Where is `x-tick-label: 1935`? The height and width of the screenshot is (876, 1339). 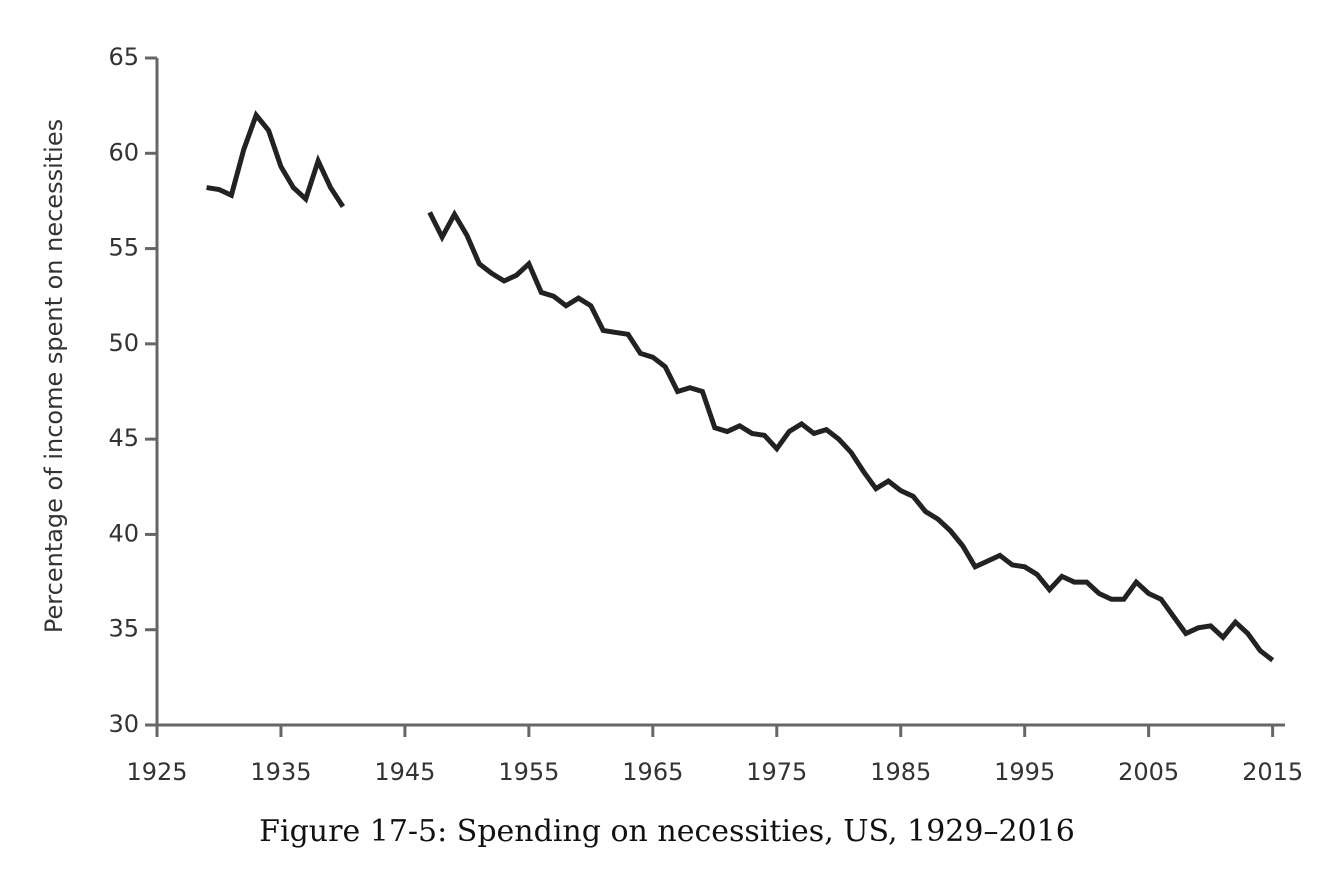
x-tick-label: 1935 is located at coordinates (280, 772).